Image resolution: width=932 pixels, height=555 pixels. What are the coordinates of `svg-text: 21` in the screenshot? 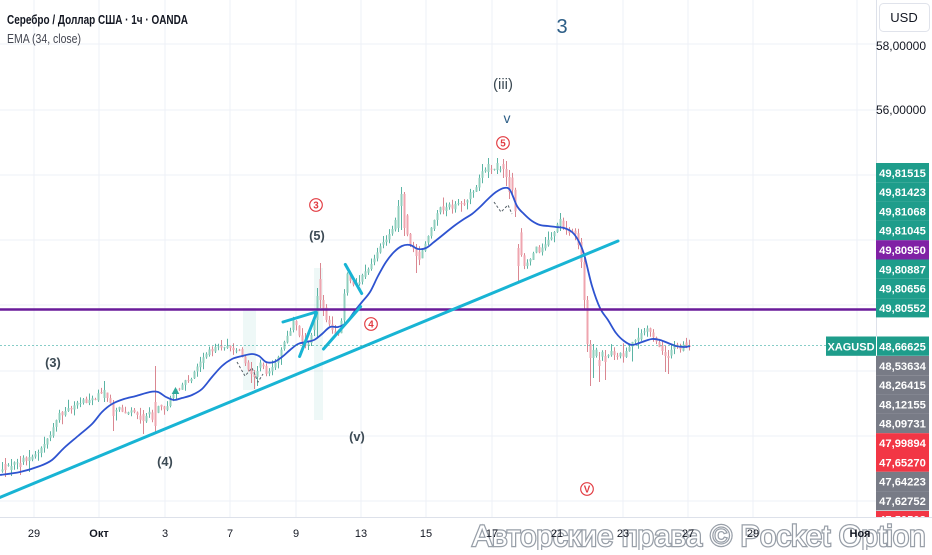 It's located at (557, 534).